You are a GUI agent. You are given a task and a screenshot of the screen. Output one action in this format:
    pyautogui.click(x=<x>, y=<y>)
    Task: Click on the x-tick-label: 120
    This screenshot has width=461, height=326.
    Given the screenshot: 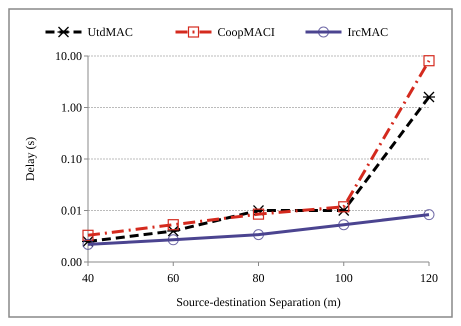 What is the action you would take?
    pyautogui.click(x=429, y=278)
    